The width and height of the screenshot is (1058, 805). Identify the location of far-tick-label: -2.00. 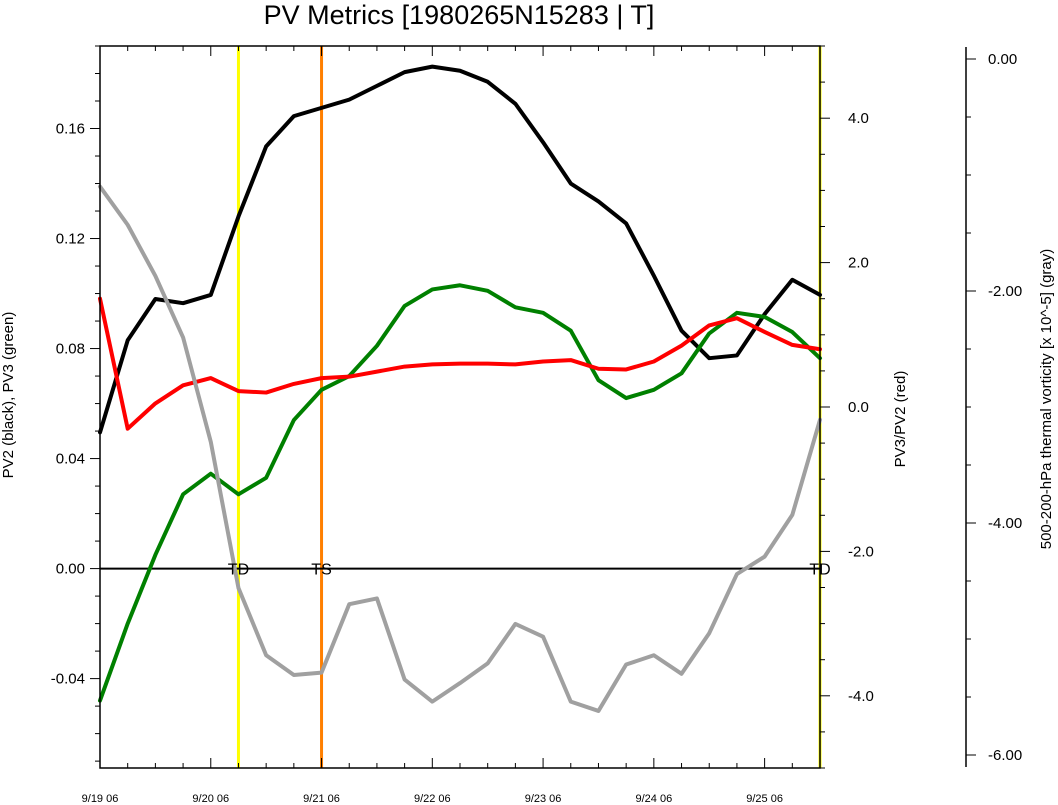
(1005, 291).